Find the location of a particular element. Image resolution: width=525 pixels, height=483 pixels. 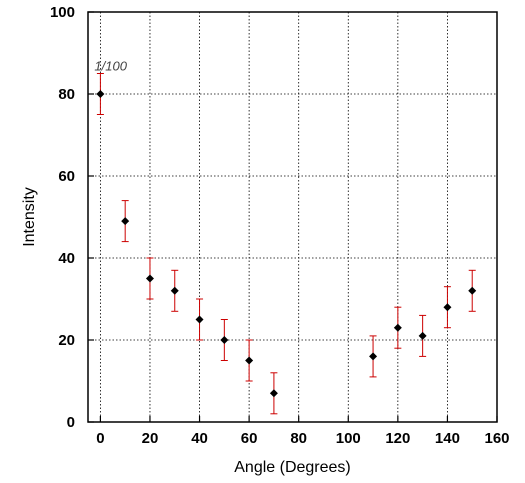

annotation-label: 1/100 is located at coordinates (110, 66).